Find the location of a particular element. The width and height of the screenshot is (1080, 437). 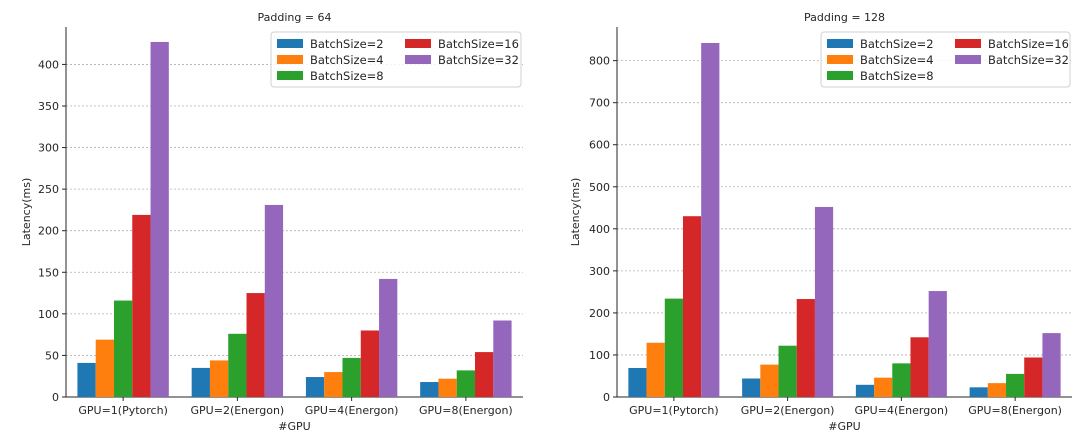

y-tick-label: 800 is located at coordinates (599, 61).